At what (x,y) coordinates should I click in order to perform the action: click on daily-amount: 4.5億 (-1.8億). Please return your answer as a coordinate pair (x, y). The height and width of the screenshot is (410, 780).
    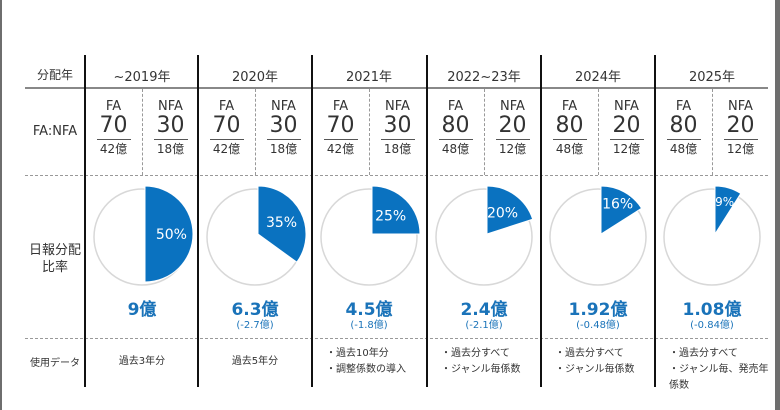
    Looking at the image, I should click on (369, 316).